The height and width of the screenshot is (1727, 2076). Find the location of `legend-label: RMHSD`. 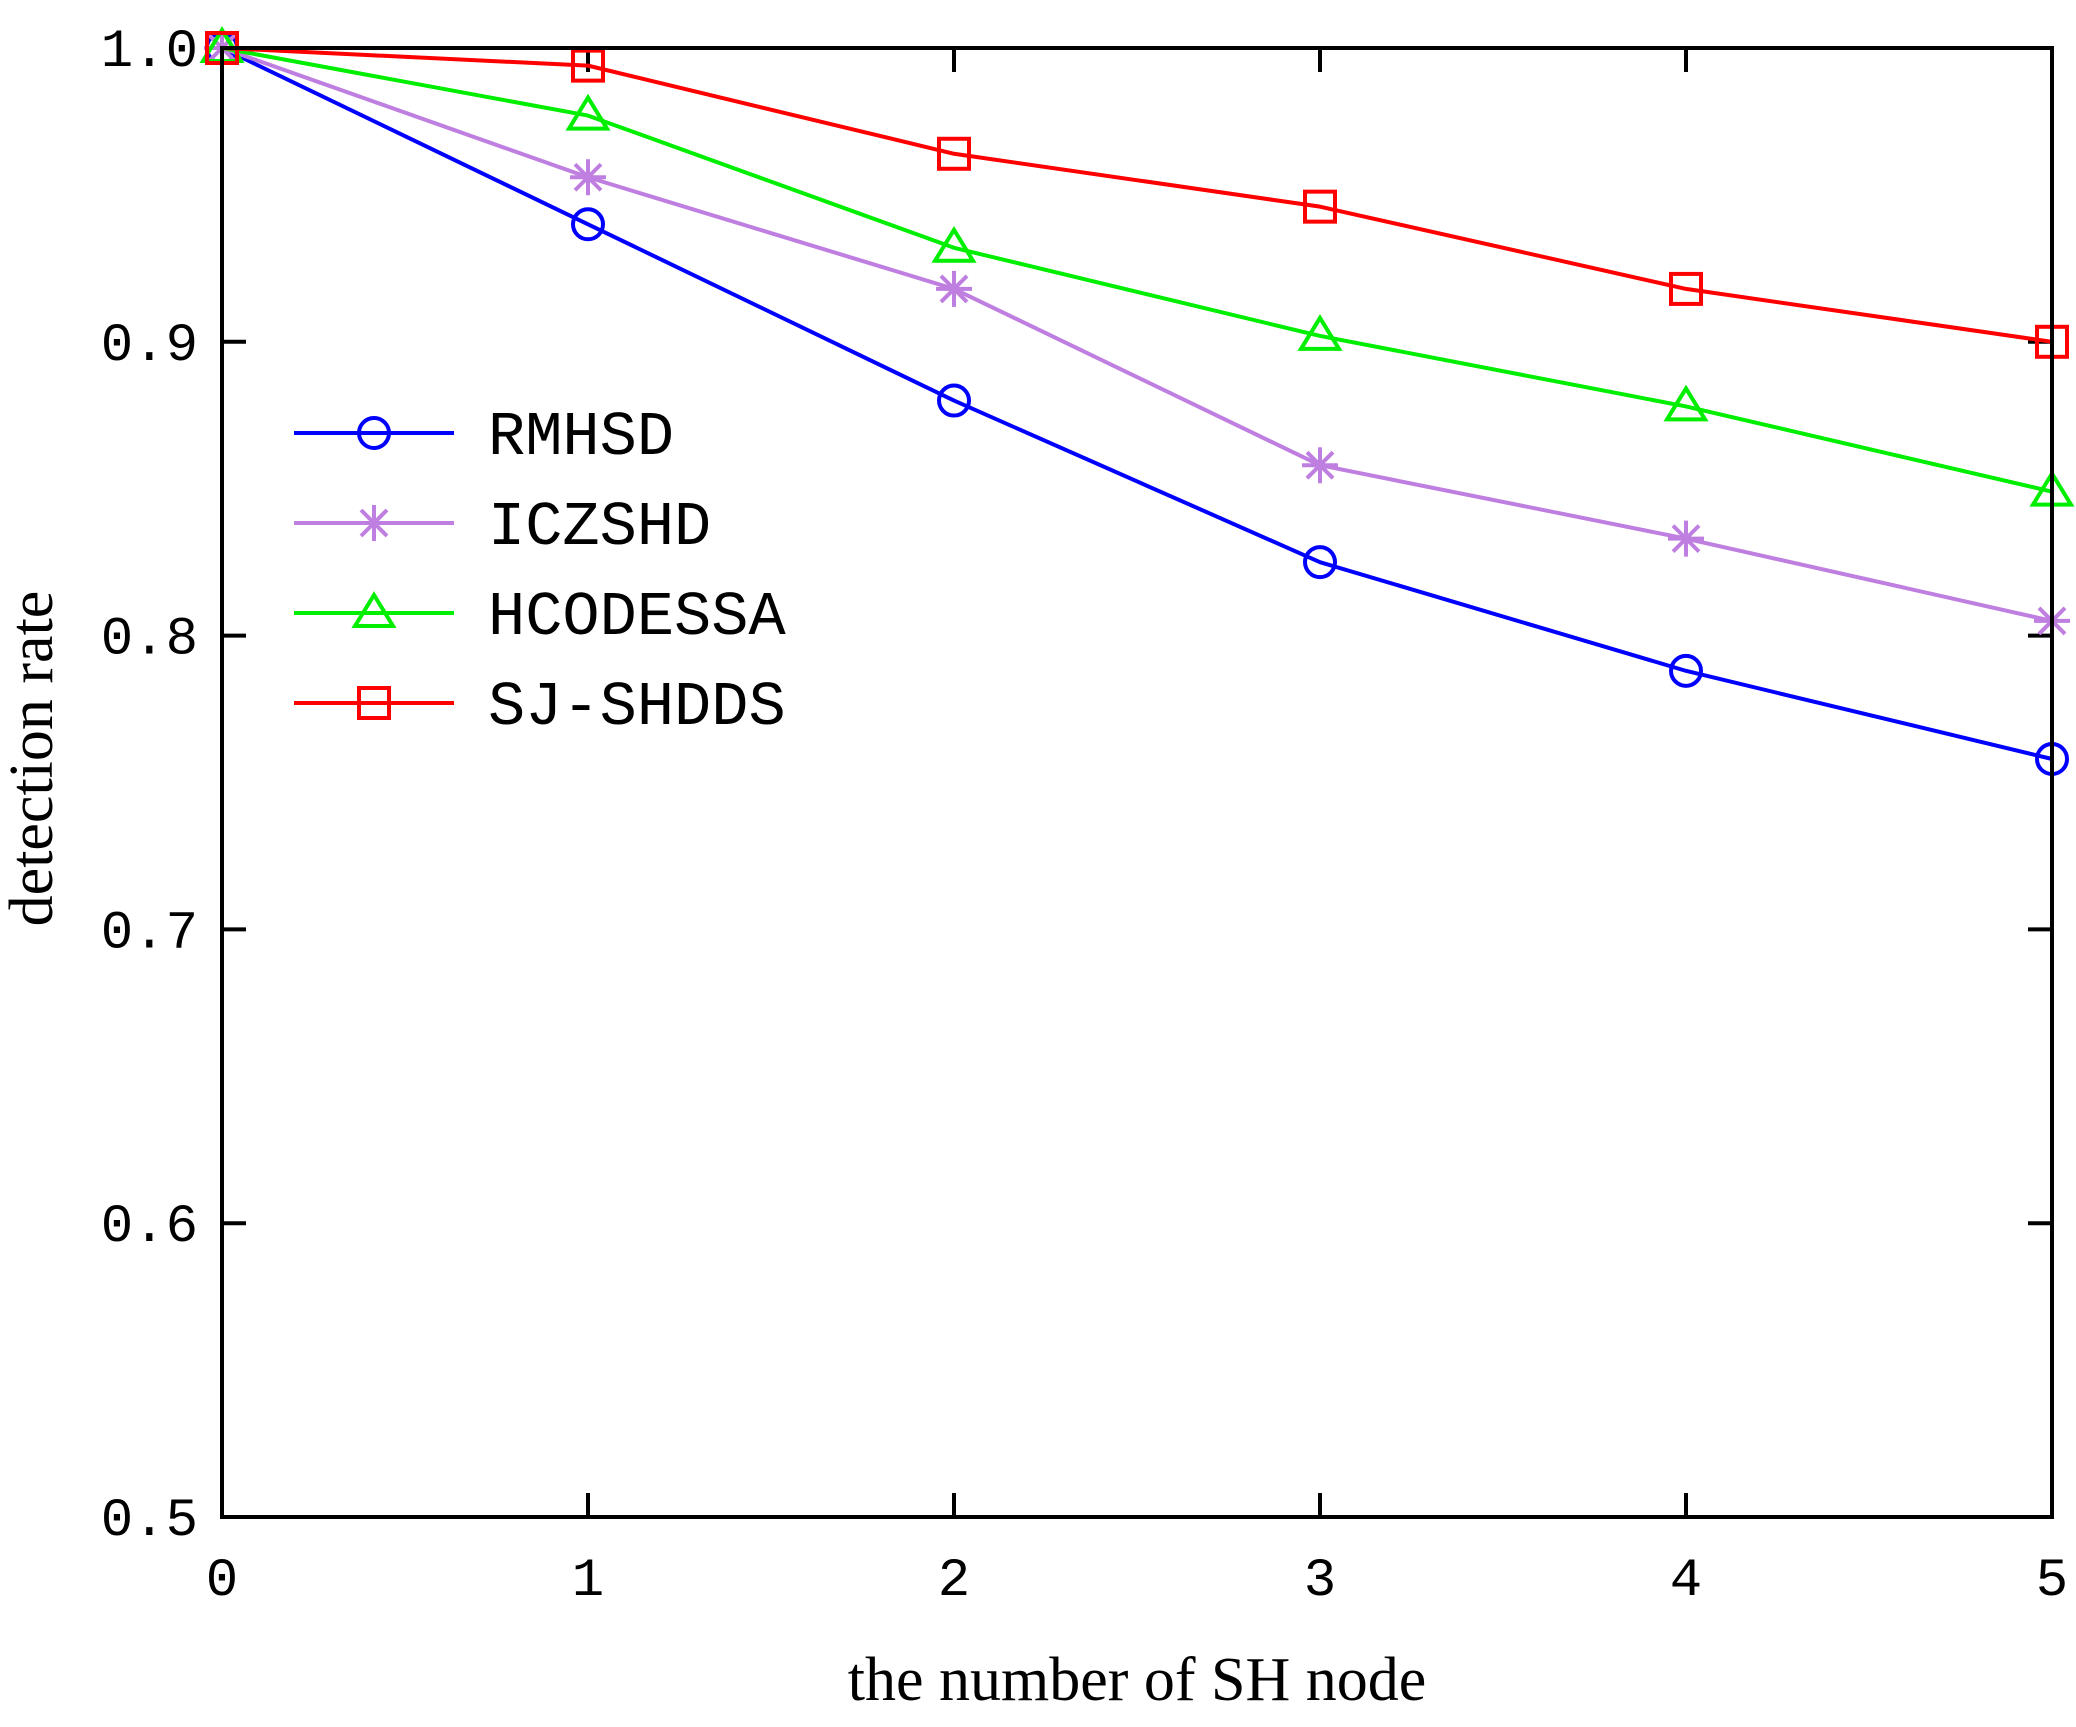

legend-label: RMHSD is located at coordinates (581, 437).